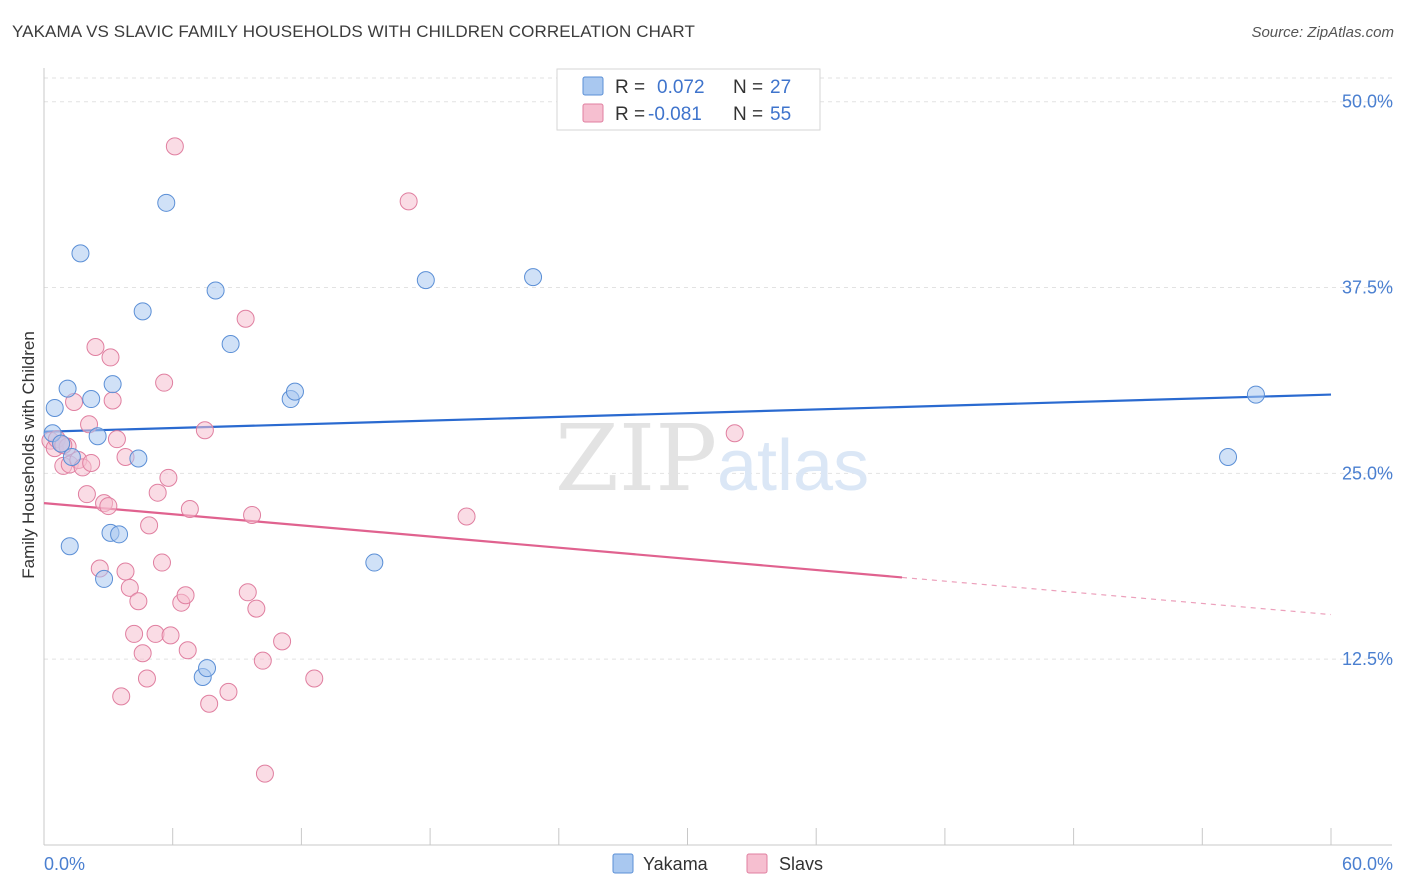 Image resolution: width=1406 pixels, height=892 pixels. I want to click on x-axis-labels: 0.0% 60.0%, so click(718, 864).